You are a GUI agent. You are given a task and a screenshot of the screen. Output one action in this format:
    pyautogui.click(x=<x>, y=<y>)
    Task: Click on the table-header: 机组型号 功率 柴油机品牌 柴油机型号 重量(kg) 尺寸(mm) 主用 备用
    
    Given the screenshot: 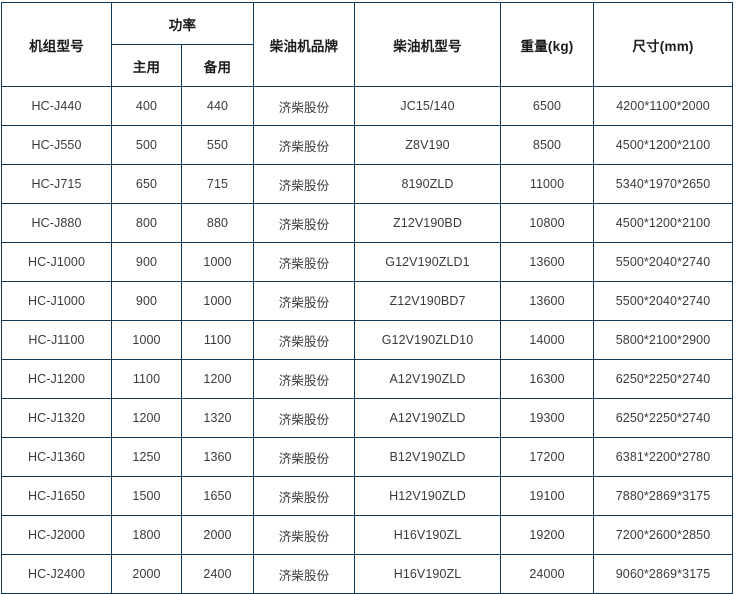 What is the action you would take?
    pyautogui.click(x=367, y=44)
    